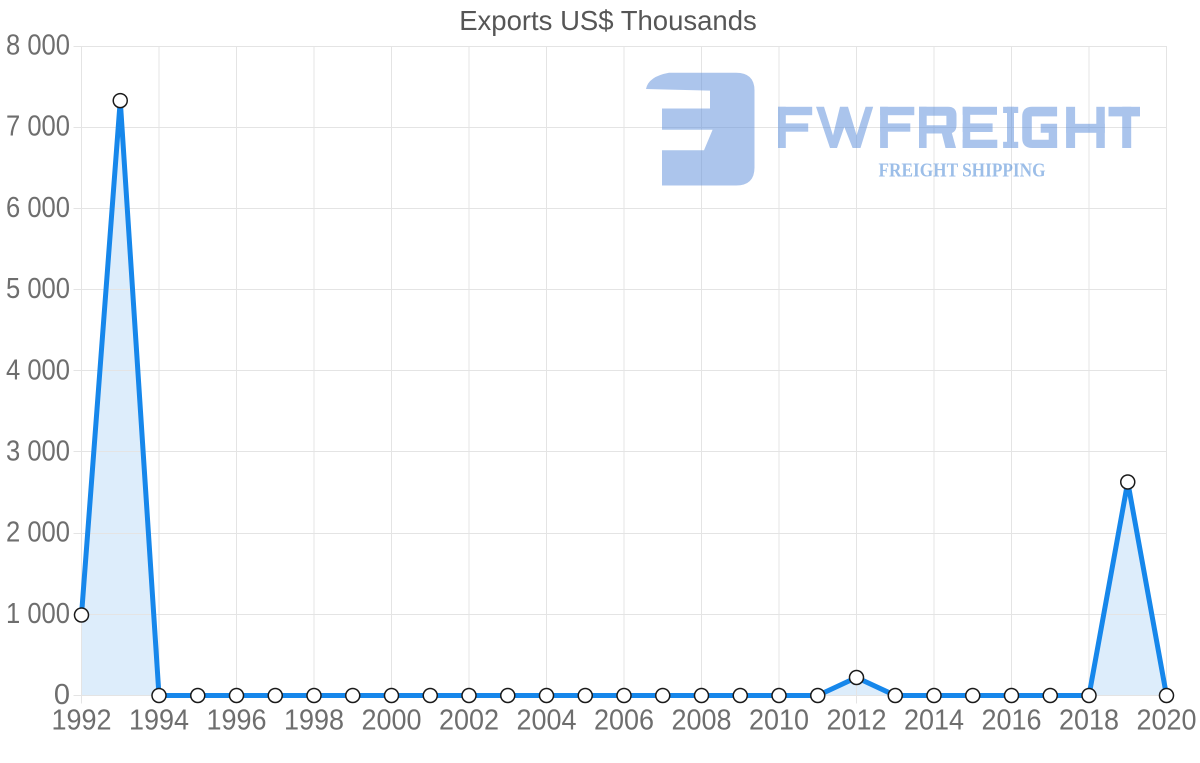 Image resolution: width=1200 pixels, height=763 pixels. What do you see at coordinates (779, 721) in the screenshot?
I see `svg-text: 2010` at bounding box center [779, 721].